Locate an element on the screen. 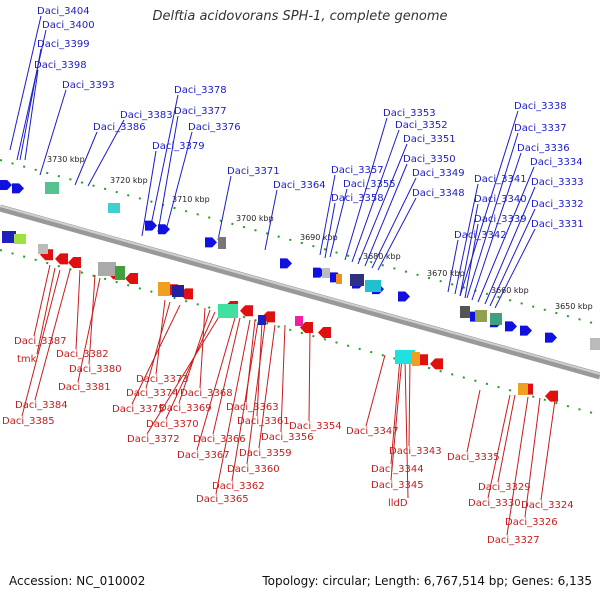 This screenshot has width=600, height=600. gene-label-bottom: Daci_3362 is located at coordinates (238, 486).